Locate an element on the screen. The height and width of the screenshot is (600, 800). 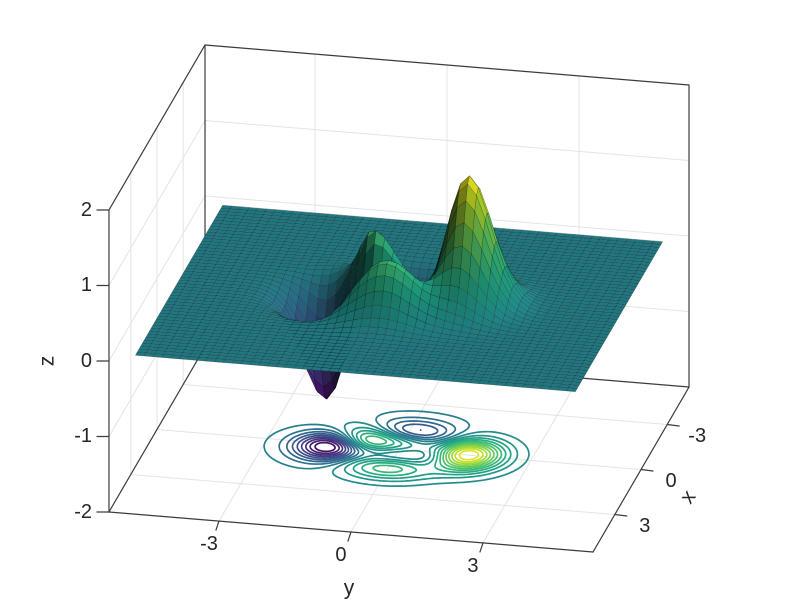
z-tick-label: 1 is located at coordinates (86, 285).